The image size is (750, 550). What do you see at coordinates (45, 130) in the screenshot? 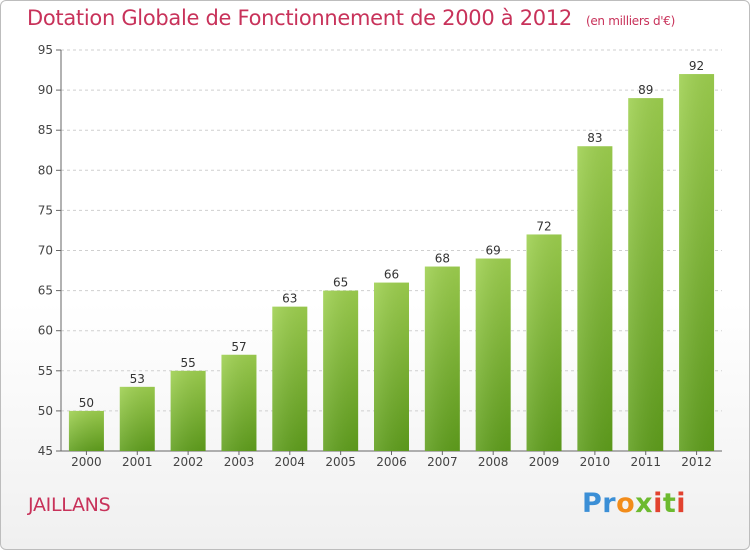
I see `y-tick-label: 85` at bounding box center [45, 130].